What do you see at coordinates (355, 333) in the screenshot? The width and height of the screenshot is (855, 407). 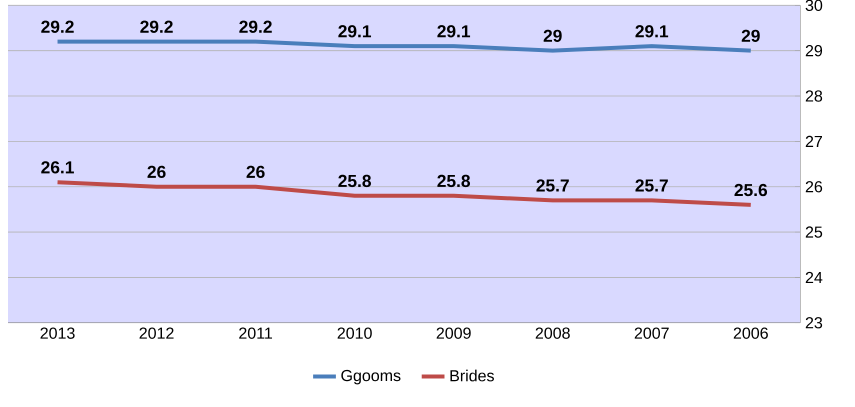 I see `x-tick-label: 2010` at bounding box center [355, 333].